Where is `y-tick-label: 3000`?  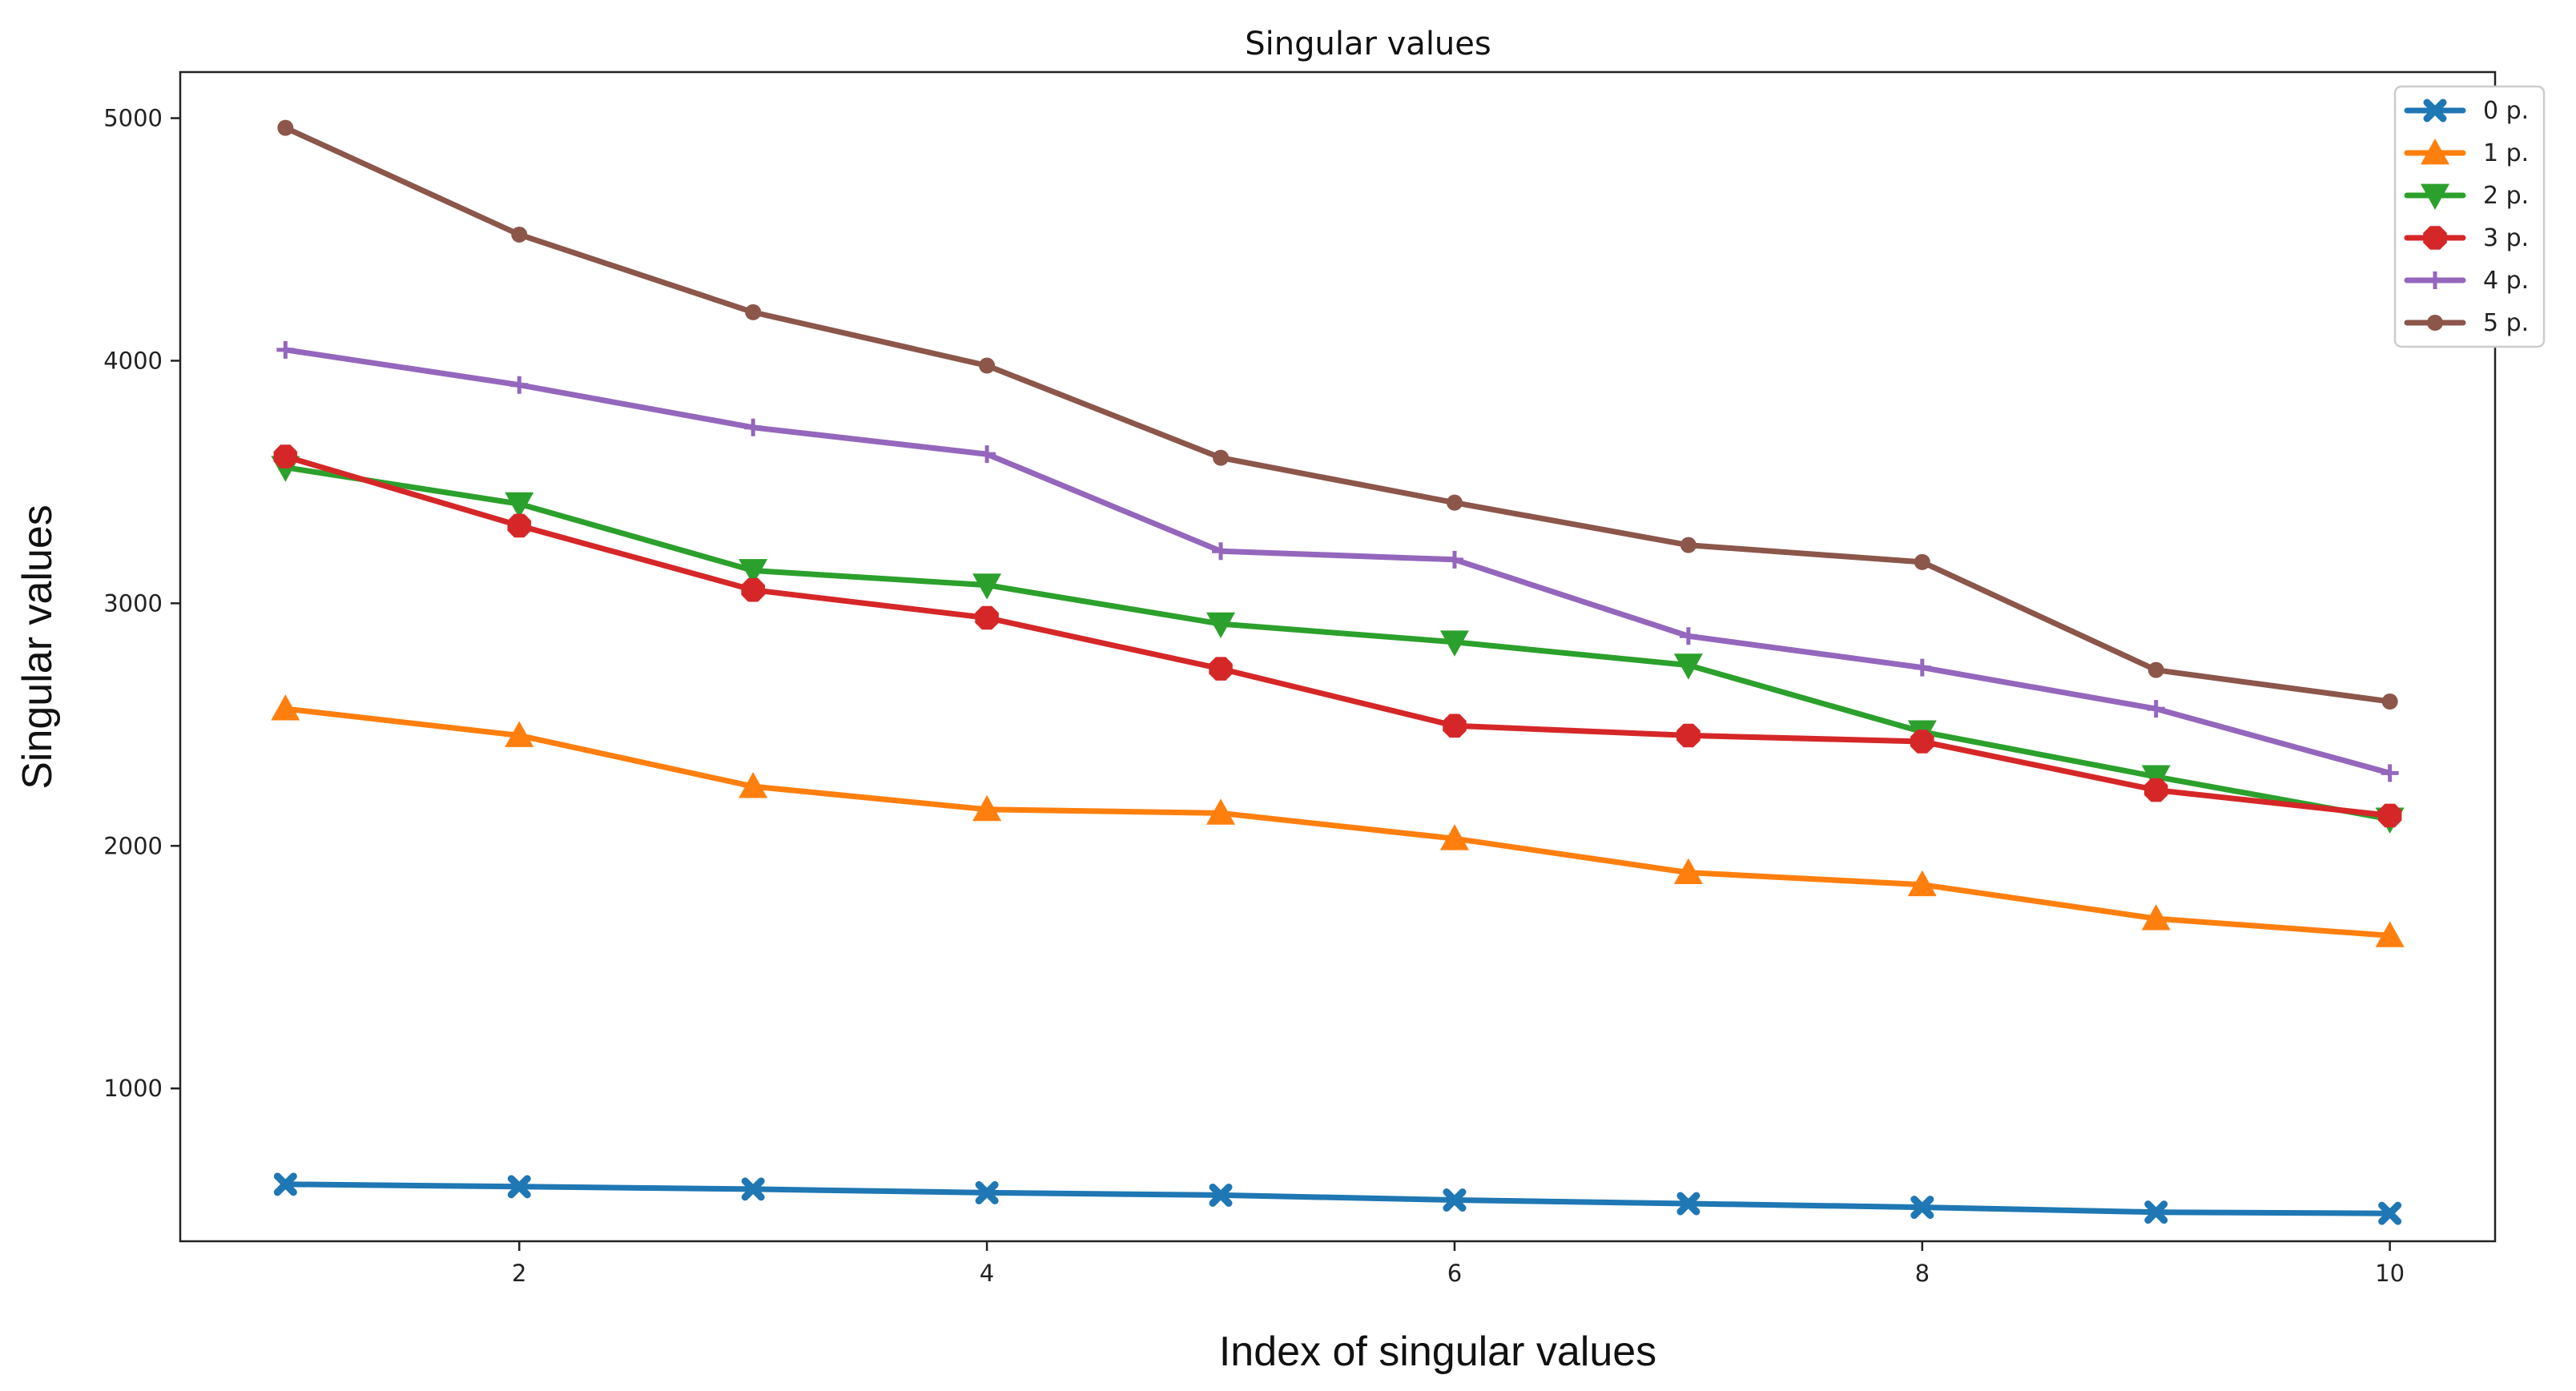 y-tick-label: 3000 is located at coordinates (133, 603).